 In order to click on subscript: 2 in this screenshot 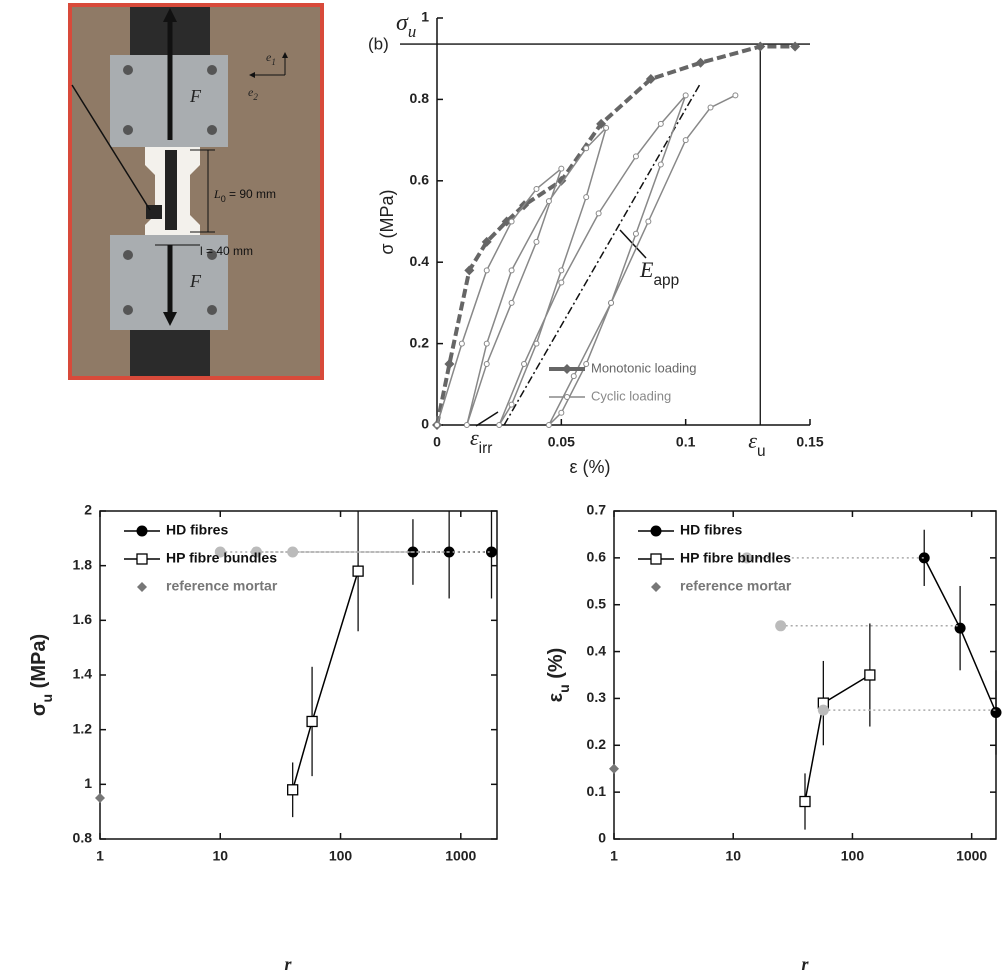, I will do `click(255, 97)`.